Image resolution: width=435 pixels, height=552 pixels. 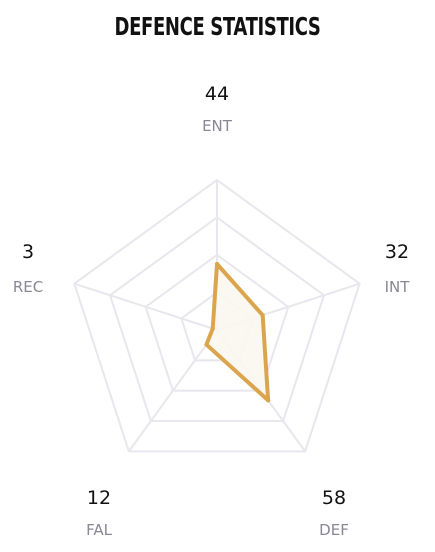 What do you see at coordinates (28, 287) in the screenshot?
I see `axis-label-rec: REC` at bounding box center [28, 287].